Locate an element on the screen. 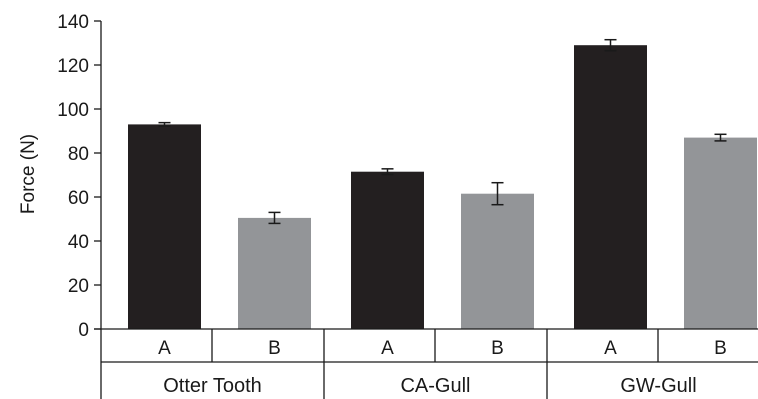  x-group-label: Otter Tooth is located at coordinates (212, 386).